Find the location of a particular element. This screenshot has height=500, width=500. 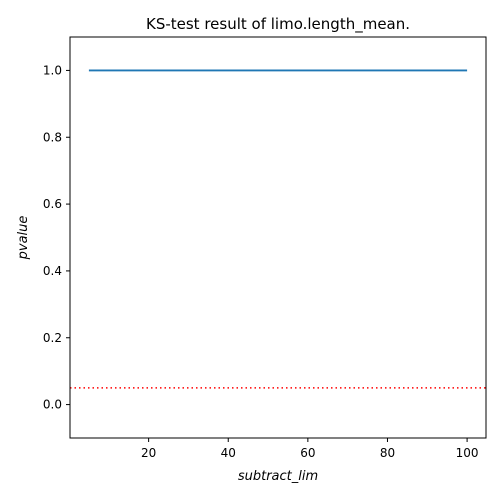

x-tick-label: 20 is located at coordinates (148, 453).